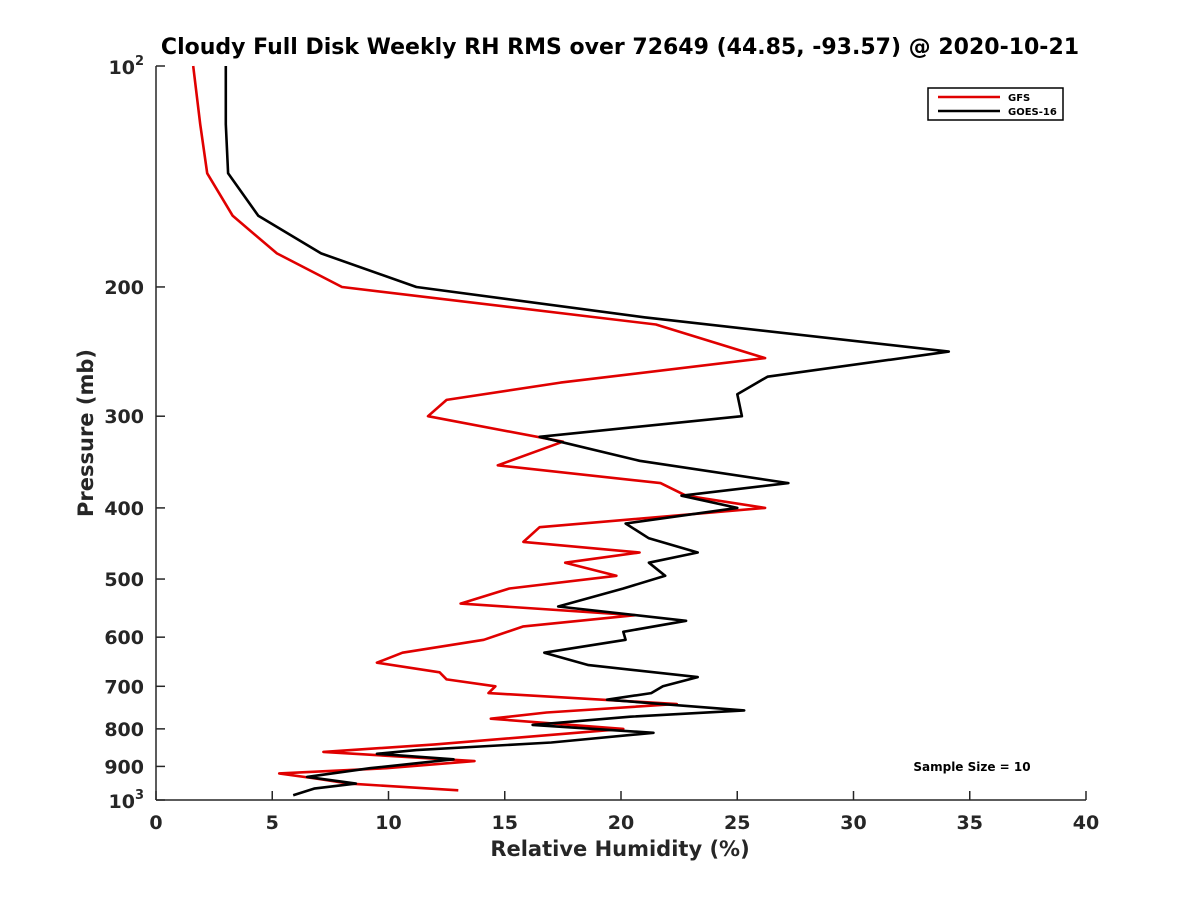 Image resolution: width=1200 pixels, height=900 pixels. I want to click on x-tick-label: 15, so click(505, 823).